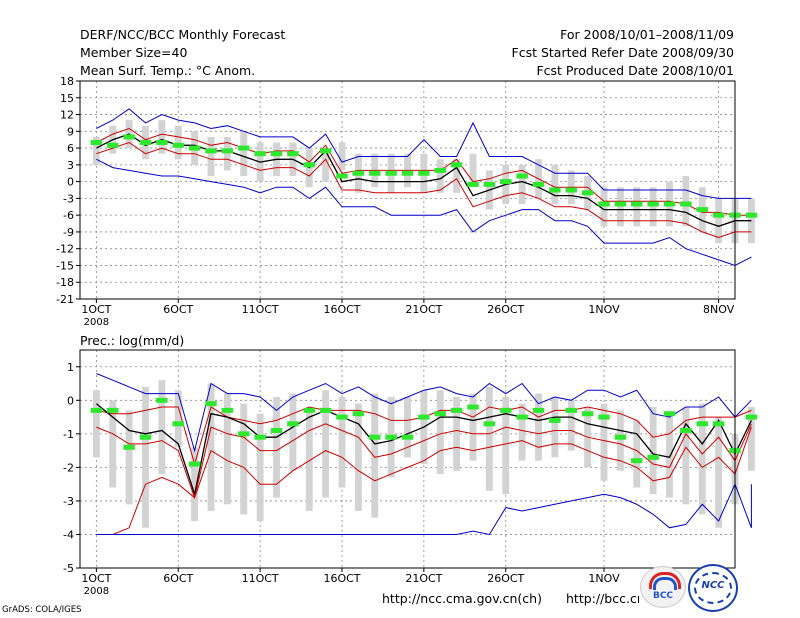 The image size is (800, 618). Describe the element at coordinates (462, 598) in the screenshot. I see `ncc-url: http://ncc.cma.gov.cn(ch)` at that location.